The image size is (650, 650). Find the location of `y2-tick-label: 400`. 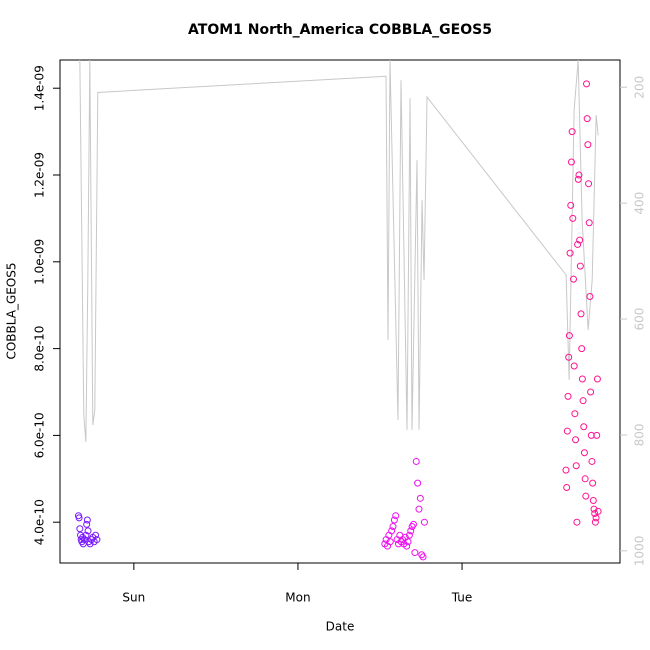

y2-tick-label: 400 is located at coordinates (640, 203).